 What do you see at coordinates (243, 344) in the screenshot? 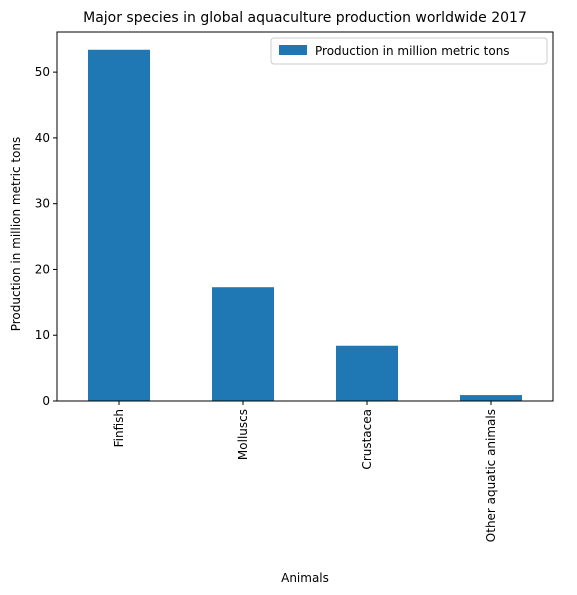
I see `bar-molluscs` at bounding box center [243, 344].